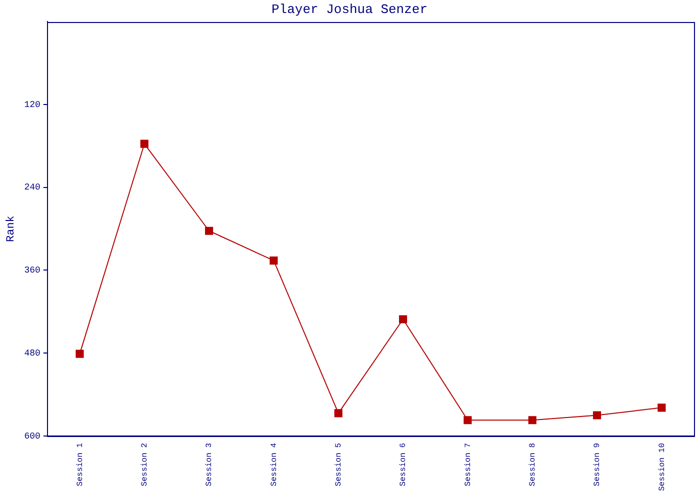  I want to click on y-axis-title: Rank, so click(12, 228).